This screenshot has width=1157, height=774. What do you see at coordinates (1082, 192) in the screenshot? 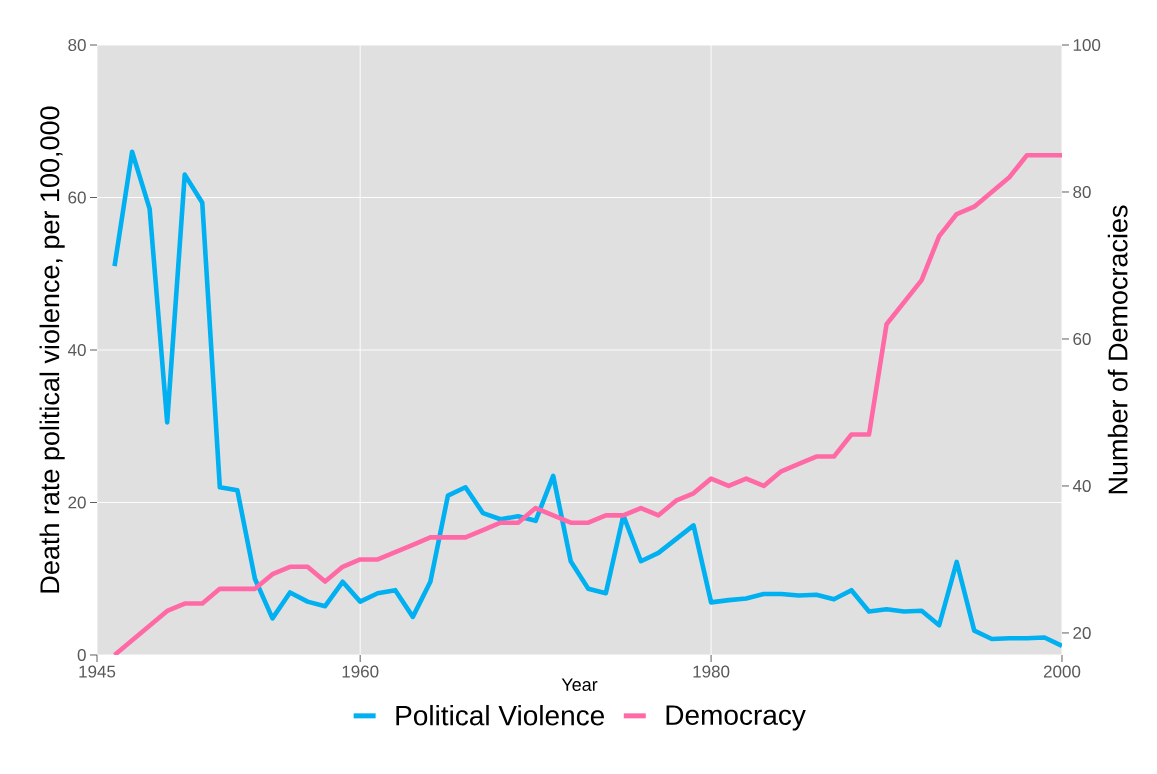
I see `y2-tick-label: 80` at bounding box center [1082, 192].